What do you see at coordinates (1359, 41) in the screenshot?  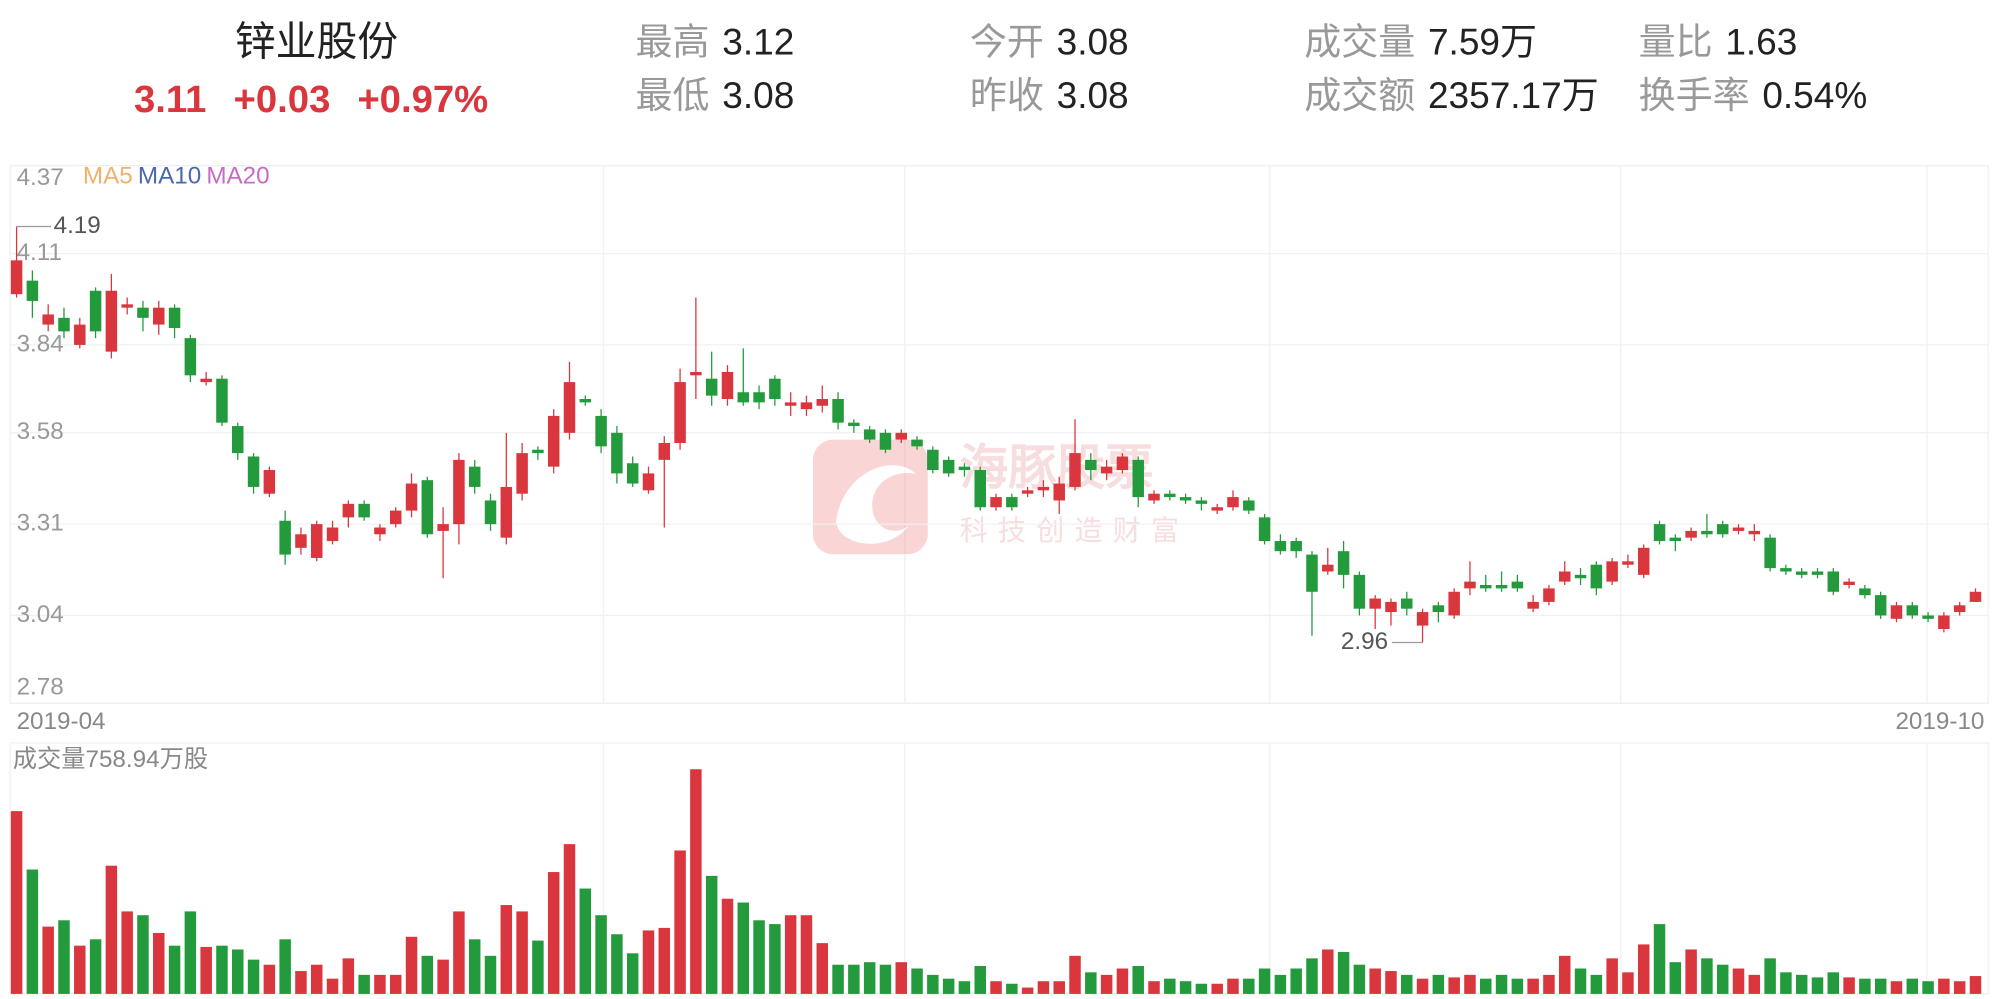 I see `stat-label: 成交量` at bounding box center [1359, 41].